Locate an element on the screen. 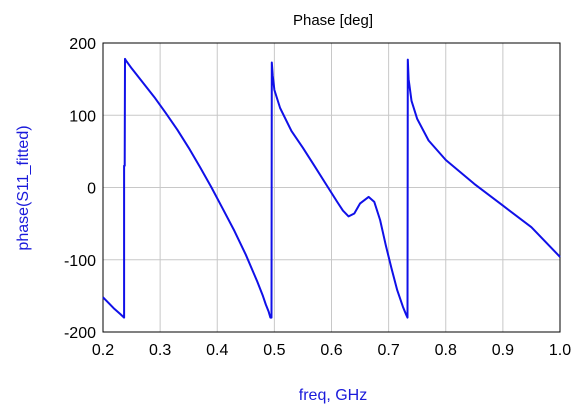 The image size is (585, 409). x-tick-label: 0.7 is located at coordinates (389, 350).